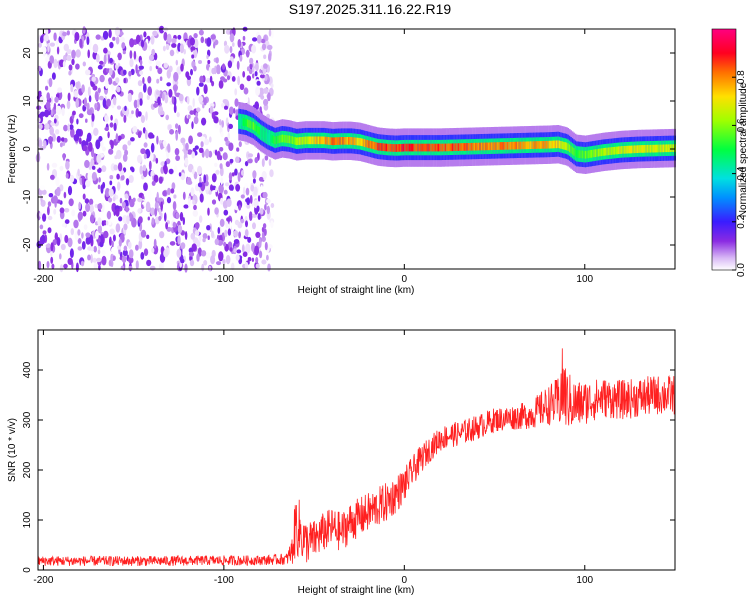 The width and height of the screenshot is (750, 600). I want to click on colorbar-tick-label: 0.4, so click(741, 173).